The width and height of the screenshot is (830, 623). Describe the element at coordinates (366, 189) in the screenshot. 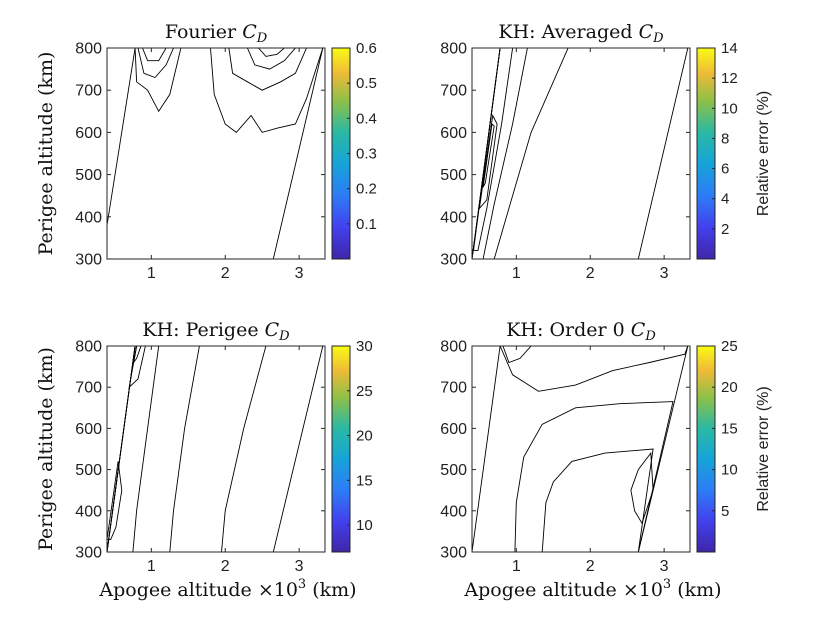

I see `colorbar-tick-label: 0.2` at that location.